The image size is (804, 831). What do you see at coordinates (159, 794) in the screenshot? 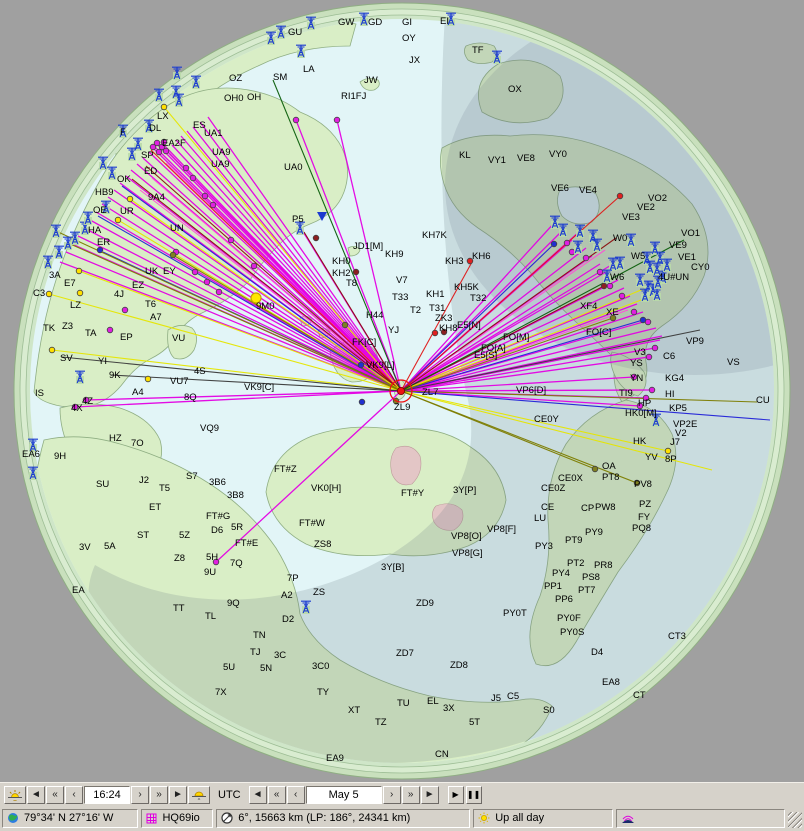
I see `time-skip-next-button: »` at bounding box center [159, 794].